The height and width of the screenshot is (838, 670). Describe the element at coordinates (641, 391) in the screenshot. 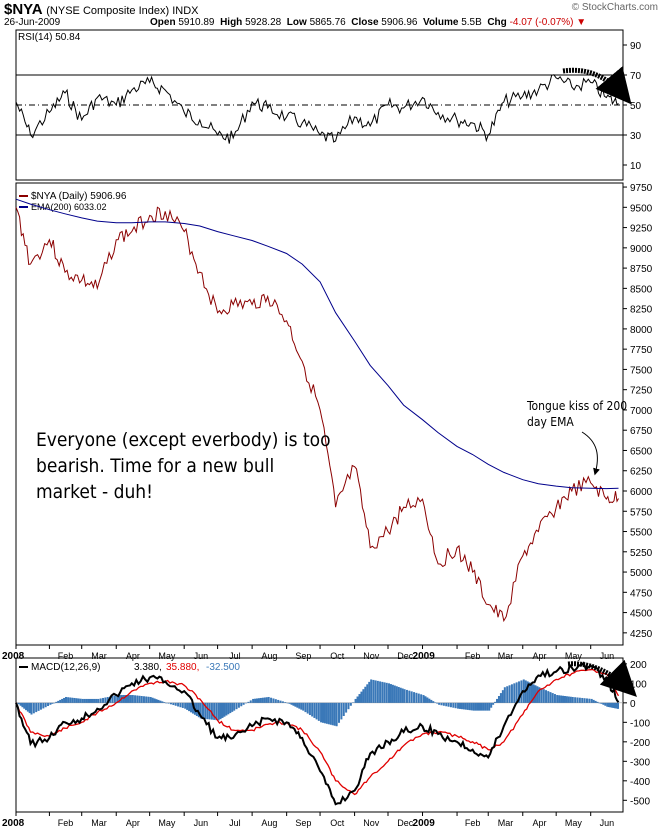

I see `price-axis-tick-label: 7250` at that location.